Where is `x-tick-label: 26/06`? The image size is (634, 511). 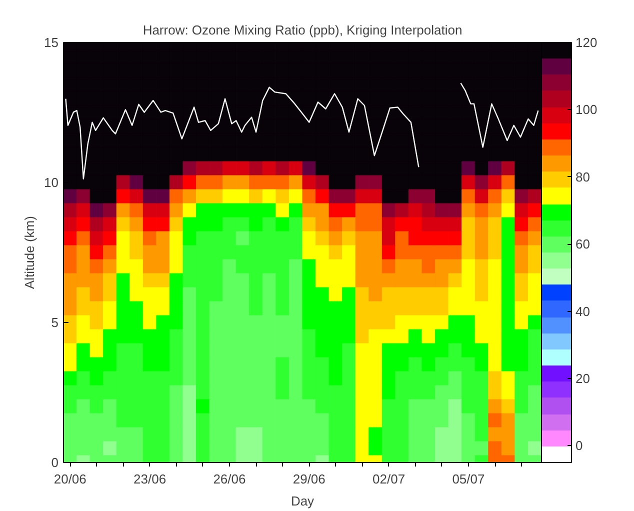
x-tick-label: 26/06 is located at coordinates (229, 479).